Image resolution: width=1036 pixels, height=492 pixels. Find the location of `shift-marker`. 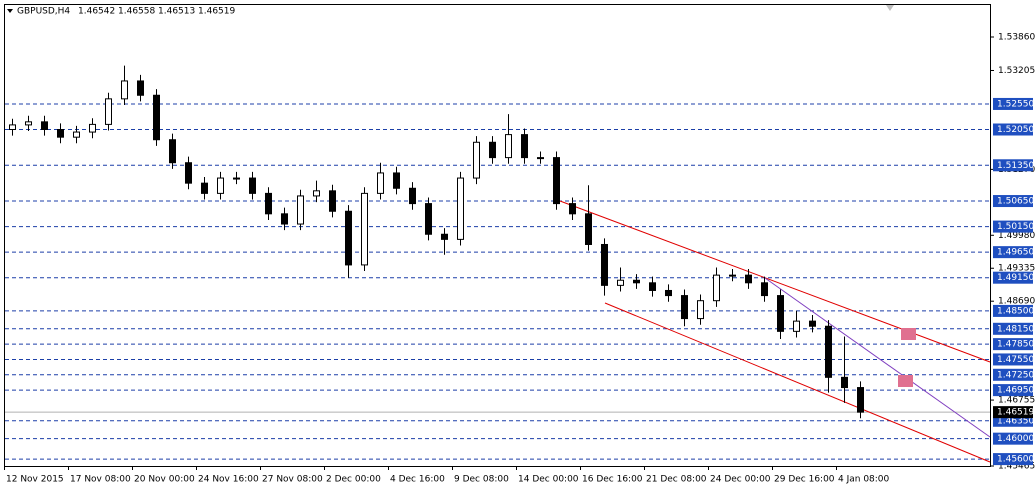

shift-marker is located at coordinates (890, 8).